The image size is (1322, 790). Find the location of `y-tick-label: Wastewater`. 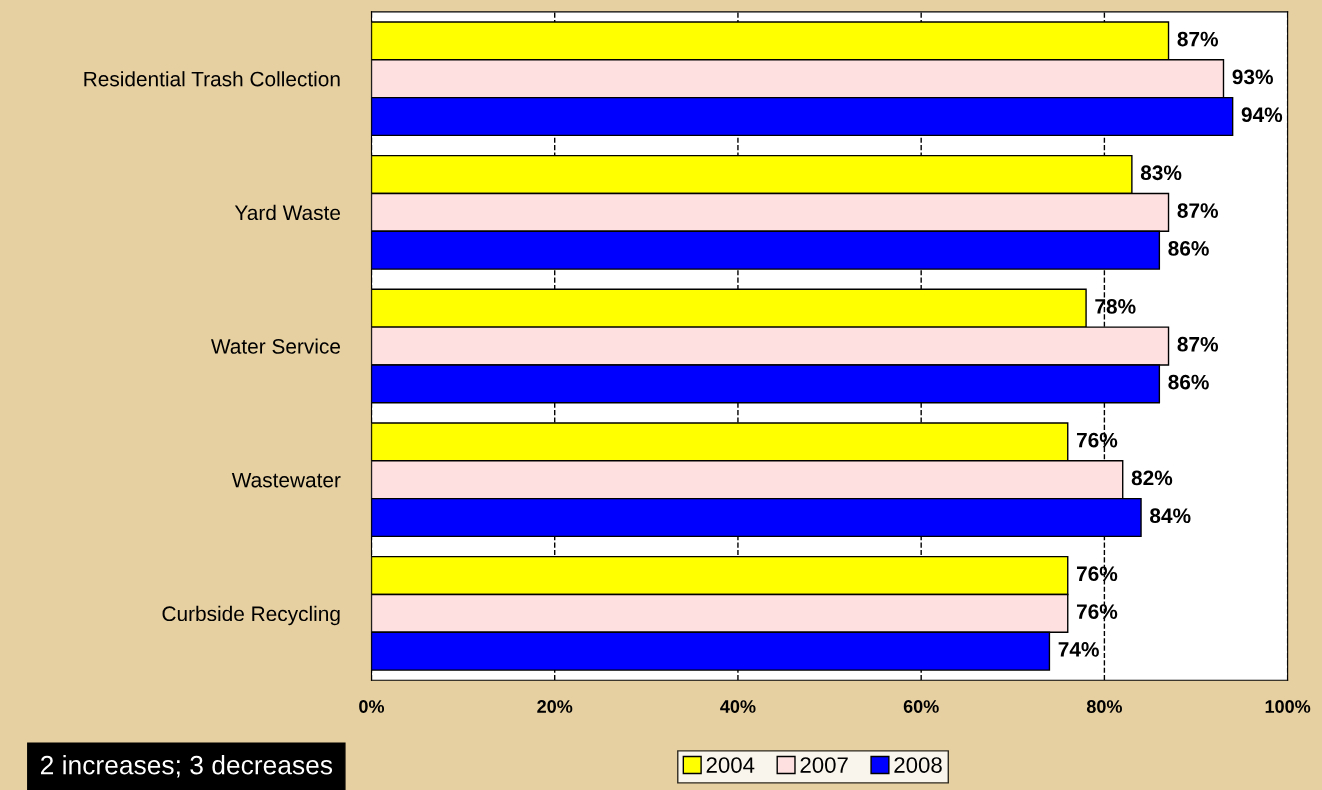

y-tick-label: Wastewater is located at coordinates (286, 480).